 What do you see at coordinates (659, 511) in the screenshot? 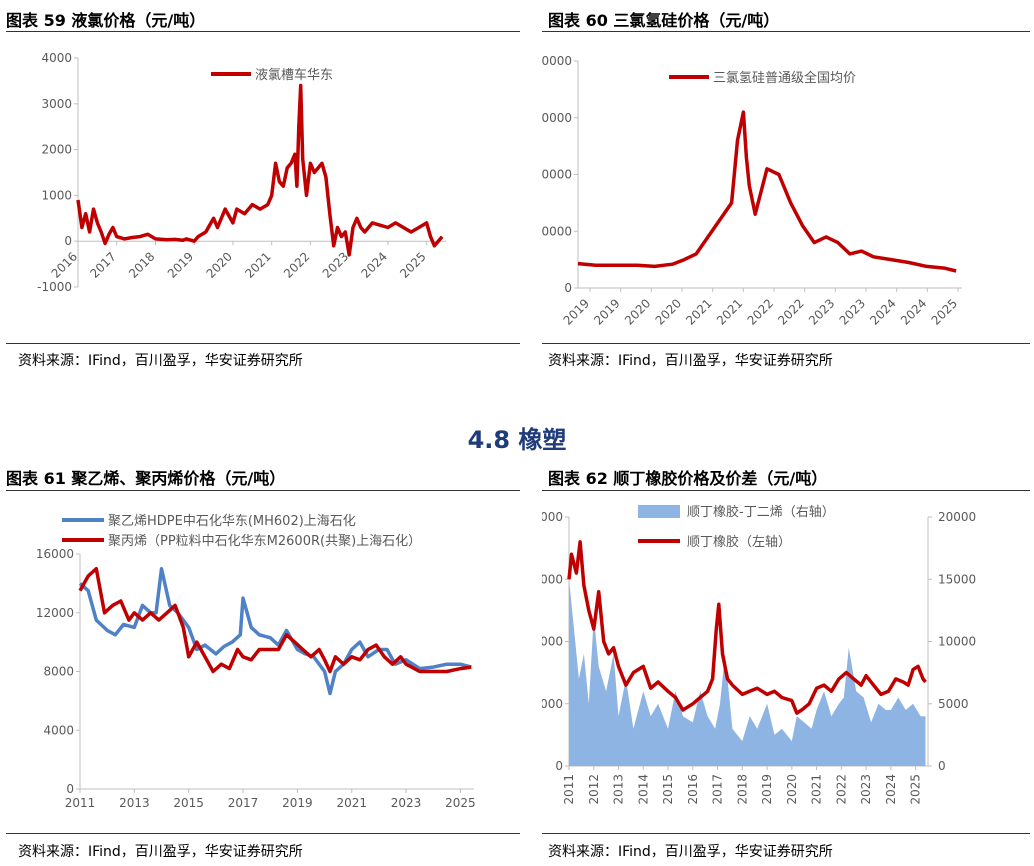
I see `c62-legend-swatch-area` at bounding box center [659, 511].